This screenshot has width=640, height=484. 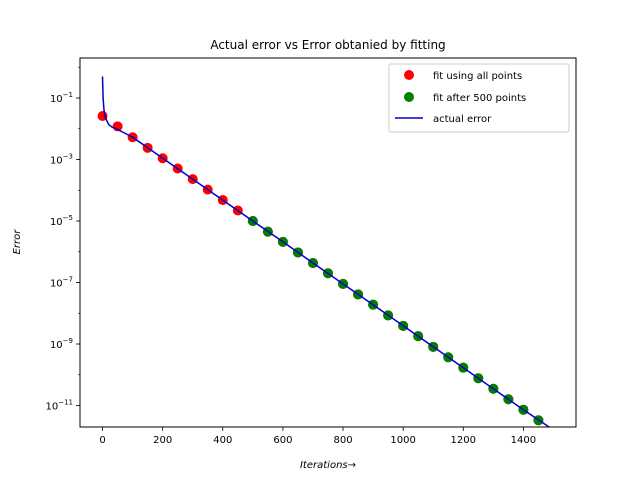 What do you see at coordinates (477, 76) in the screenshot?
I see `legend-label-fit-all: fit using all points` at bounding box center [477, 76].